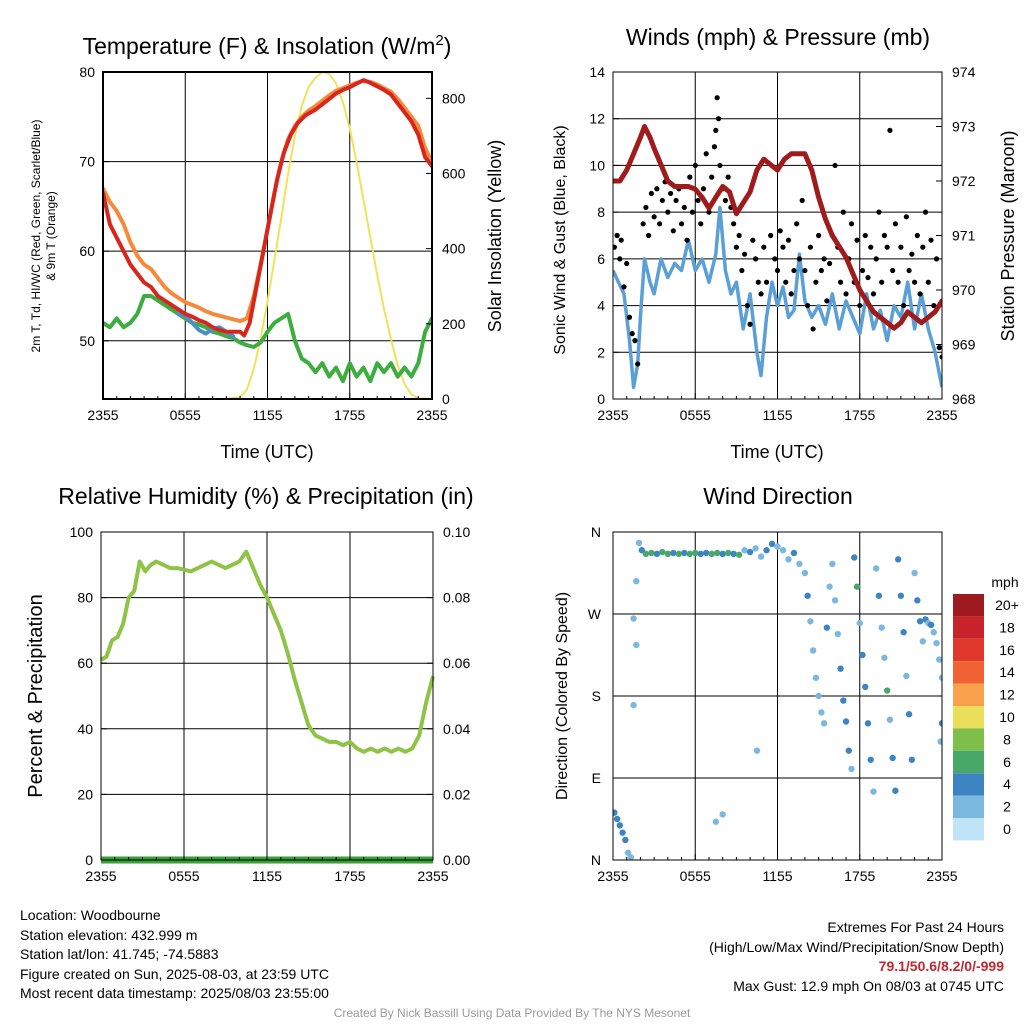  Describe the element at coordinates (859, 876) in the screenshot. I see `x-tick-label: 1755` at that location.